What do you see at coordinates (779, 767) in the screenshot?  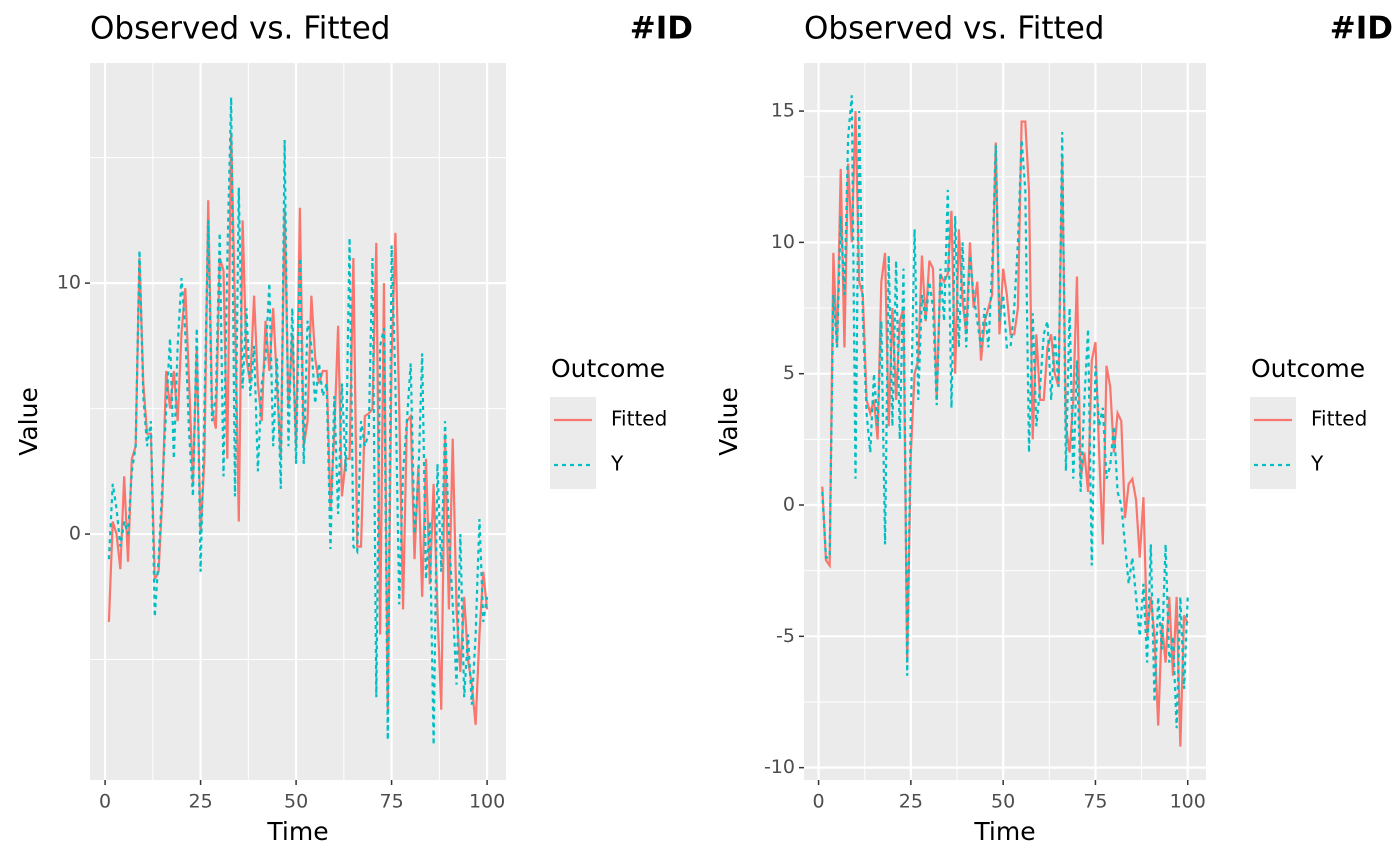 I see `y-tick-label: -10` at bounding box center [779, 767].